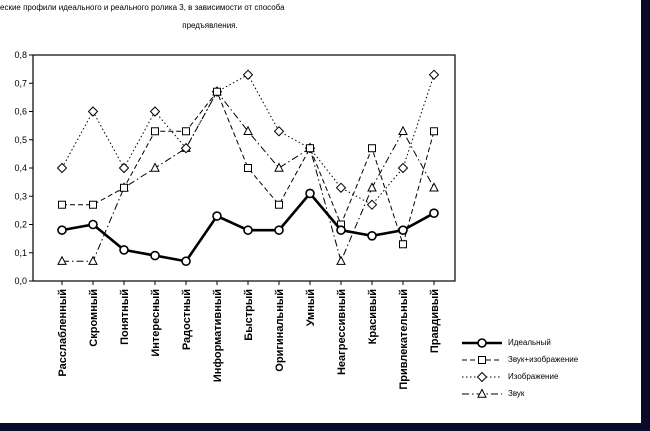 This screenshot has height=431, width=650. I want to click on legend-item-sound: Звук, so click(519, 393).